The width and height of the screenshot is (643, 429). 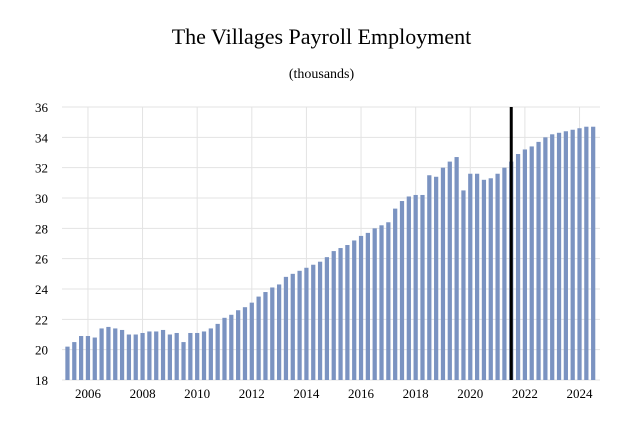 What do you see at coordinates (525, 393) in the screenshot?
I see `x-tick-label: 2022` at bounding box center [525, 393].